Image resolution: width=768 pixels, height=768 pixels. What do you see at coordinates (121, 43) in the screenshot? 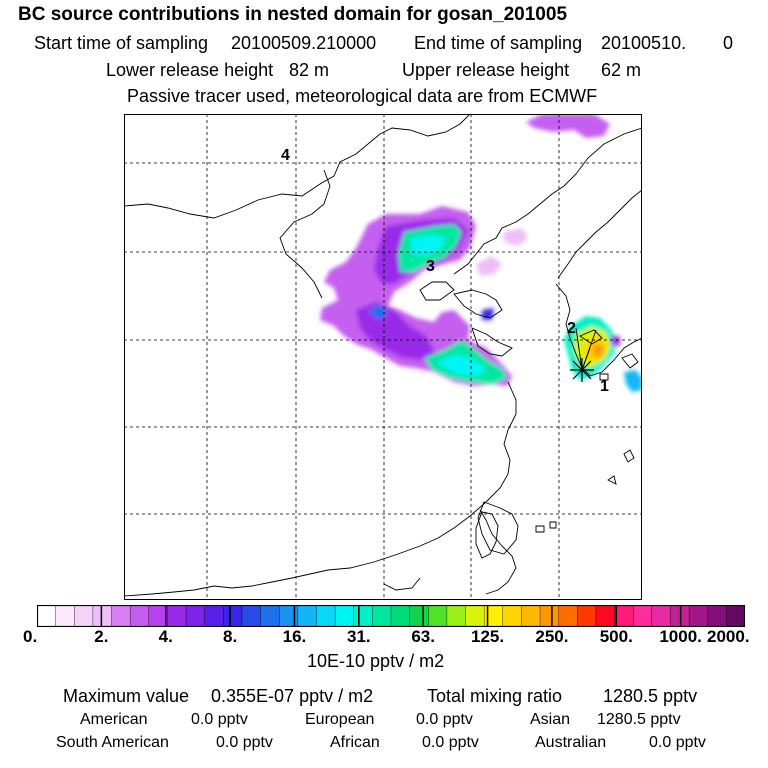
I see `start-time-label: Start time of sampling` at bounding box center [121, 43].